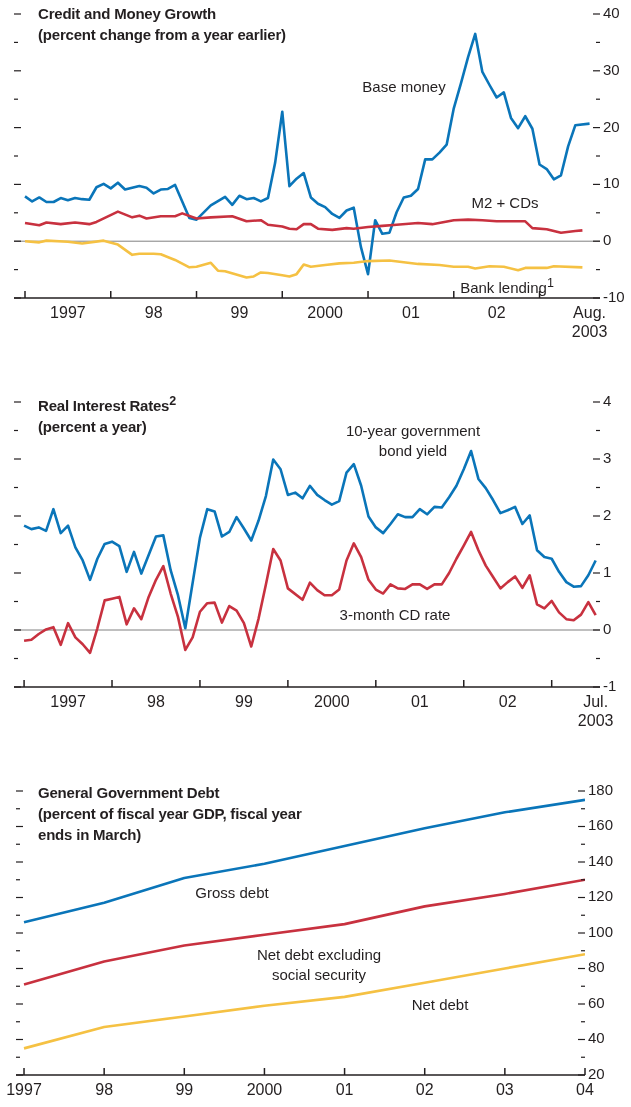 The width and height of the screenshot is (631, 1107). I want to click on y-tick-label: 80, so click(596, 967).